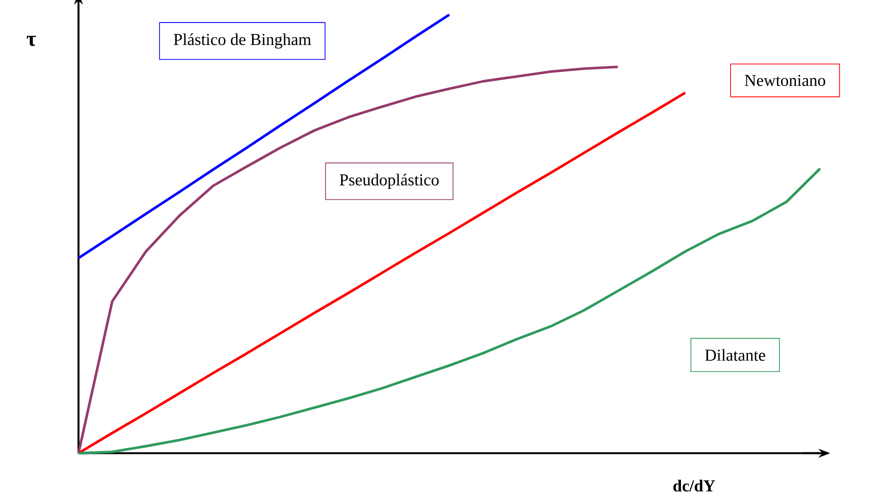  Describe the element at coordinates (31, 41) in the screenshot. I see `y-axis-title: τ` at that location.